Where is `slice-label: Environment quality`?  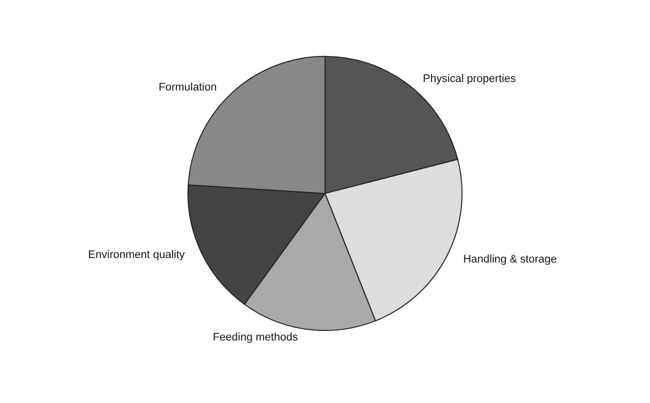 slice-label: Environment quality is located at coordinates (137, 255).